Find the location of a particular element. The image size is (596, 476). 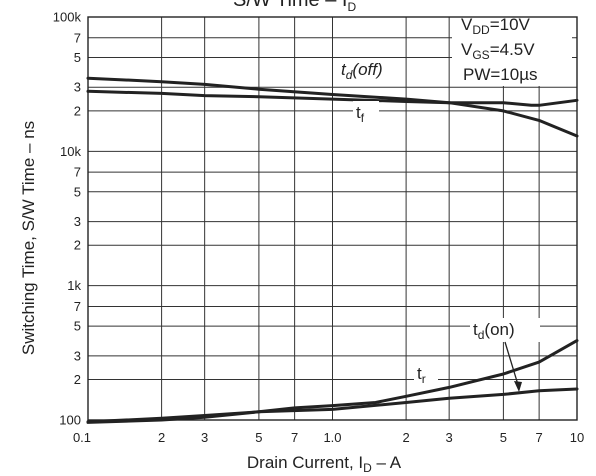

label-bg-tf is located at coordinates (366, 112).